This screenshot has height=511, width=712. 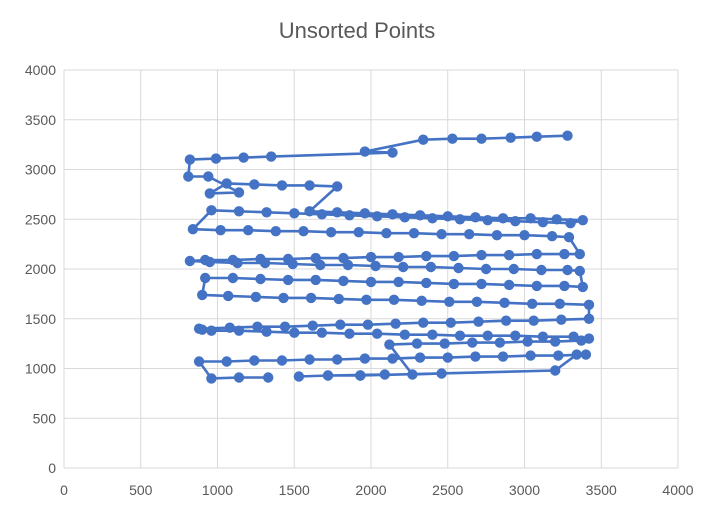 I want to click on chart-title: Unsorted Points, so click(x=357, y=30).